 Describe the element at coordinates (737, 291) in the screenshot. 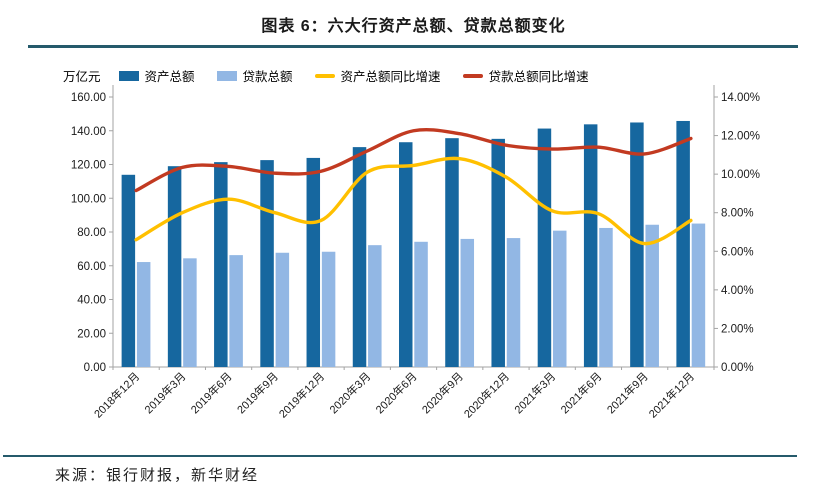

I see `right-axis-tick-label: 4.00%` at that location.